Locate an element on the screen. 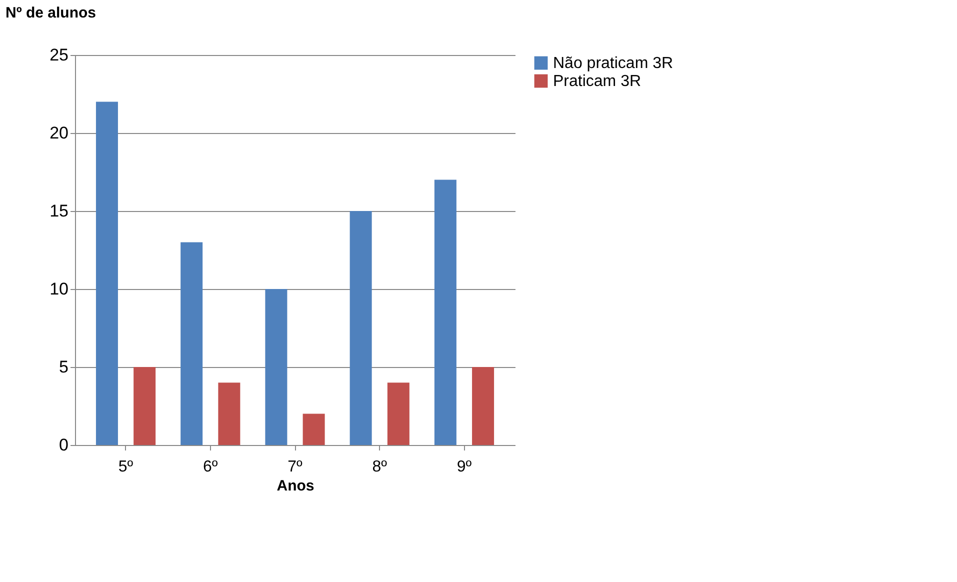  y-tick-label: 10 is located at coordinates (59, 289).